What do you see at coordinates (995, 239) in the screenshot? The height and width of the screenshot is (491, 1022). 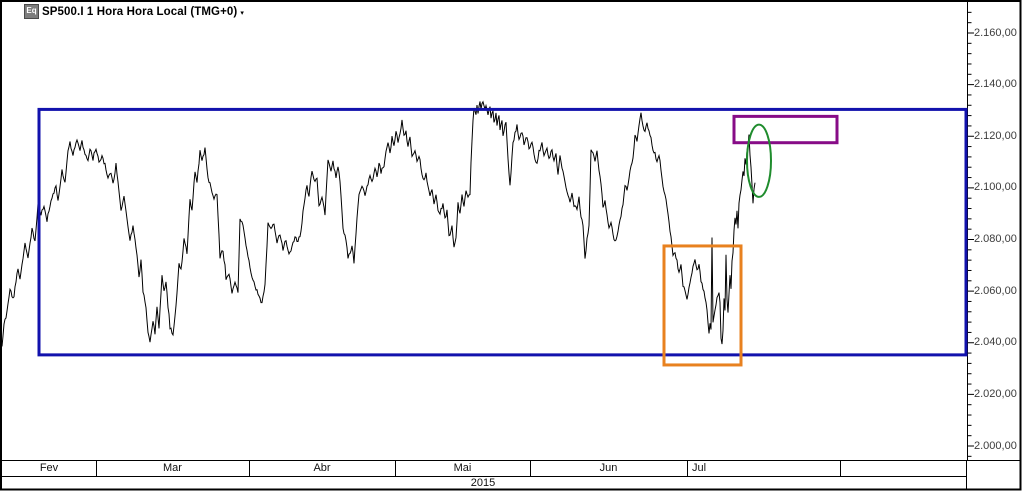 I see `price-axis-label: 2.080,00` at bounding box center [995, 239].